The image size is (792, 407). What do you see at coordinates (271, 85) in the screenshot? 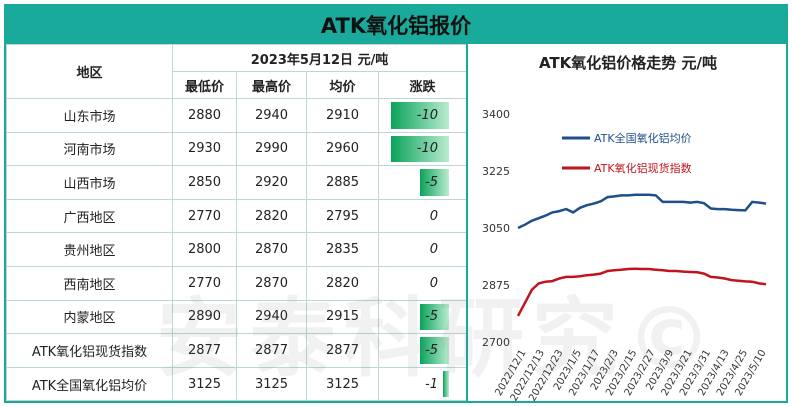
I see `high-price-header: 最高价` at bounding box center [271, 85].